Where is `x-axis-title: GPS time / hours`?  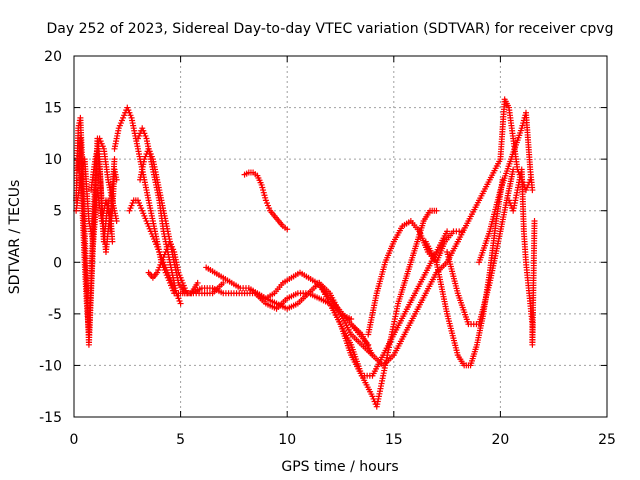
x-axis-title: GPS time / hours is located at coordinates (339, 467).